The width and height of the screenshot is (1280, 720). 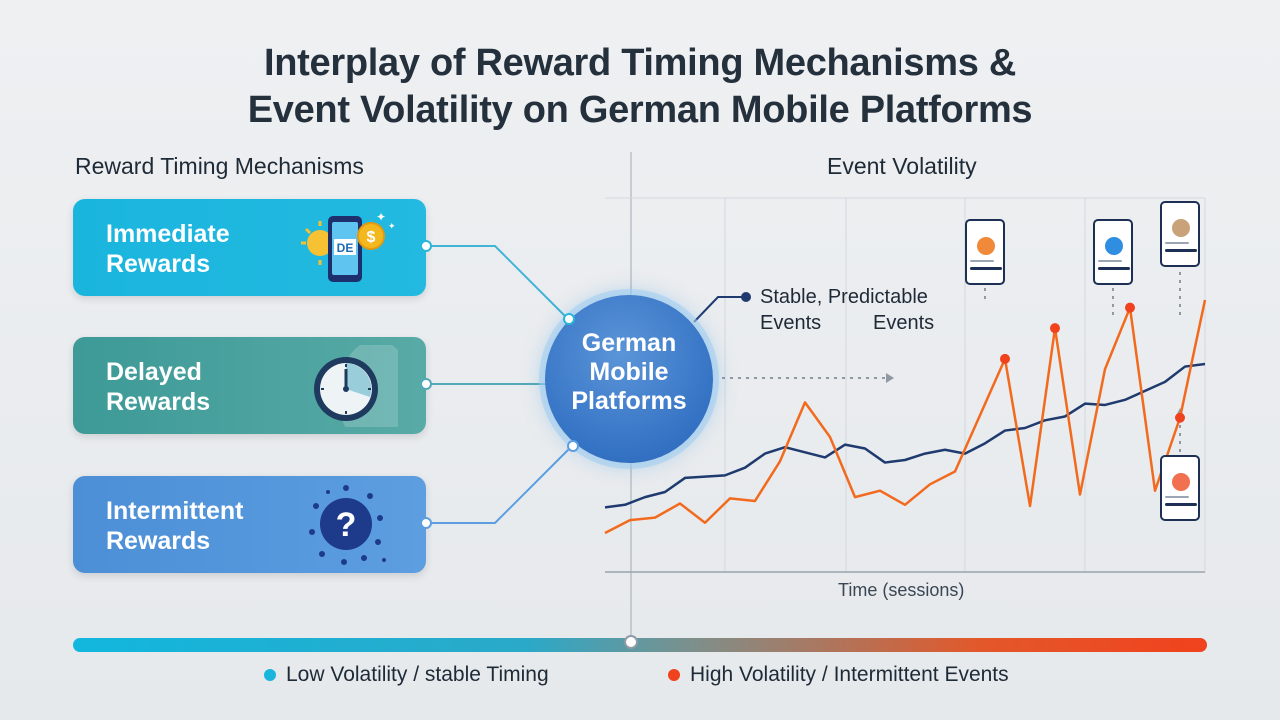 I want to click on volatility-gradient-bar, so click(x=640, y=645).